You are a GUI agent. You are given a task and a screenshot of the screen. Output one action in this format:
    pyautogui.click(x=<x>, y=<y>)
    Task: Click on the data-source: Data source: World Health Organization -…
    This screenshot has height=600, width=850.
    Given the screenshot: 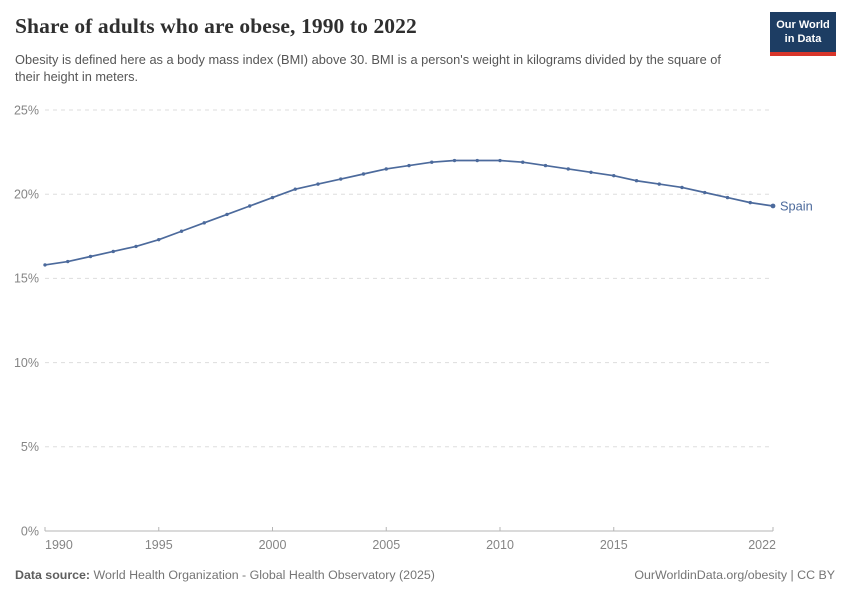 What is the action you would take?
    pyautogui.click(x=225, y=575)
    